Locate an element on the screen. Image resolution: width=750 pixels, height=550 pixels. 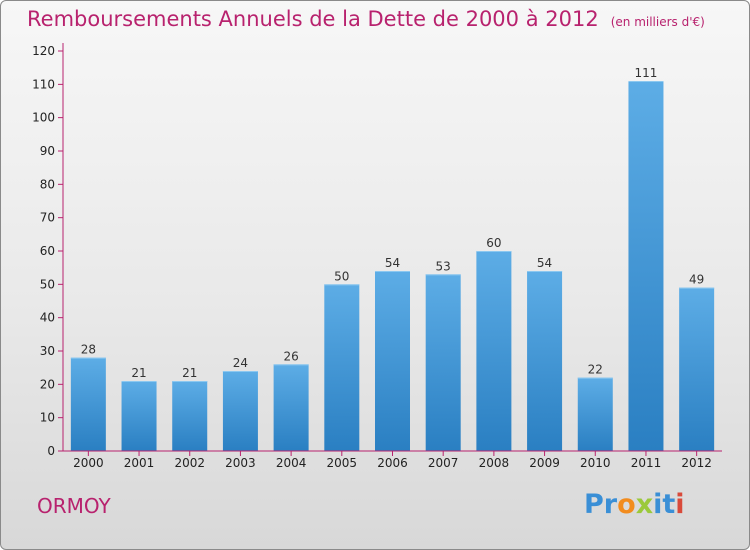
bar-2011 is located at coordinates (646, 266).